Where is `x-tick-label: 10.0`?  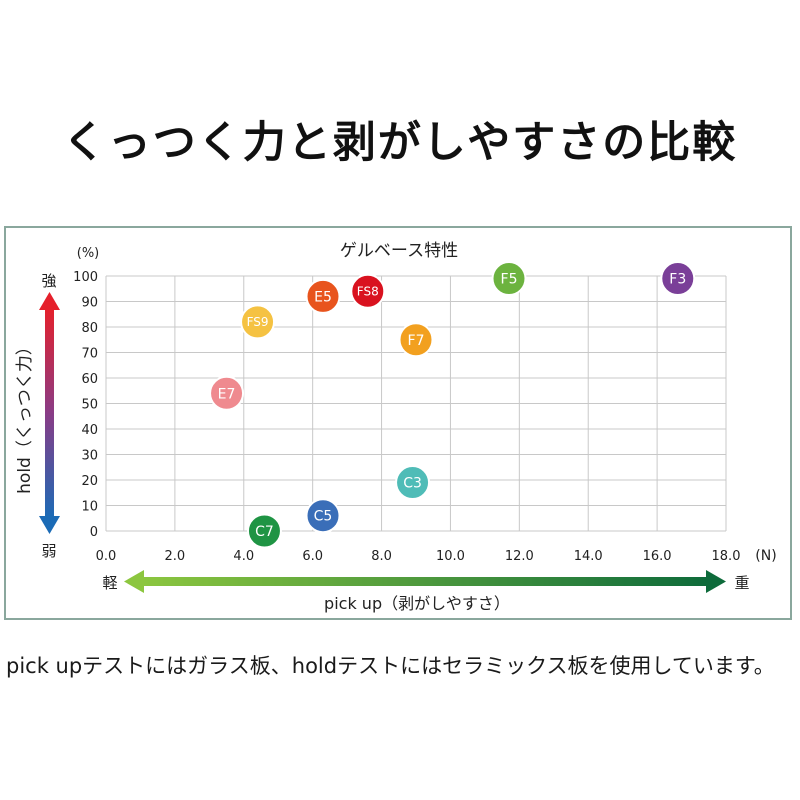 x-tick-label: 10.0 is located at coordinates (450, 556).